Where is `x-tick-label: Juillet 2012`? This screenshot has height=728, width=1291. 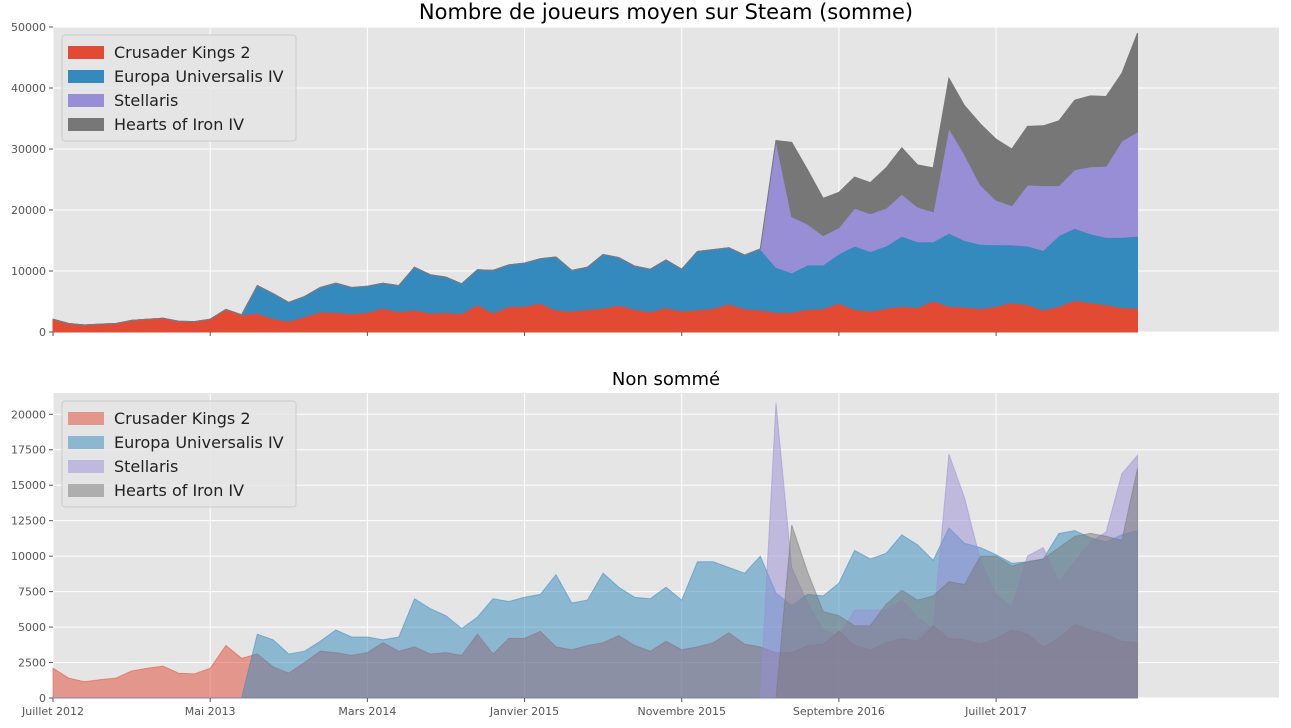 x-tick-label: Juillet 2012 is located at coordinates (52, 711).